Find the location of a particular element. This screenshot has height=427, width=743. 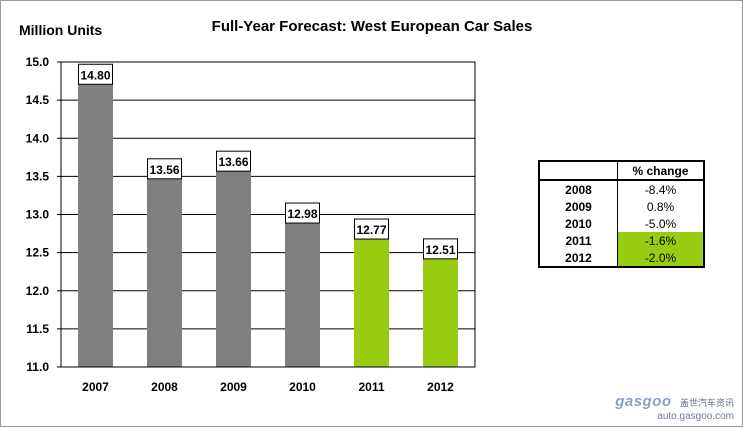

y-tick-label: 13.0 is located at coordinates (38, 215).